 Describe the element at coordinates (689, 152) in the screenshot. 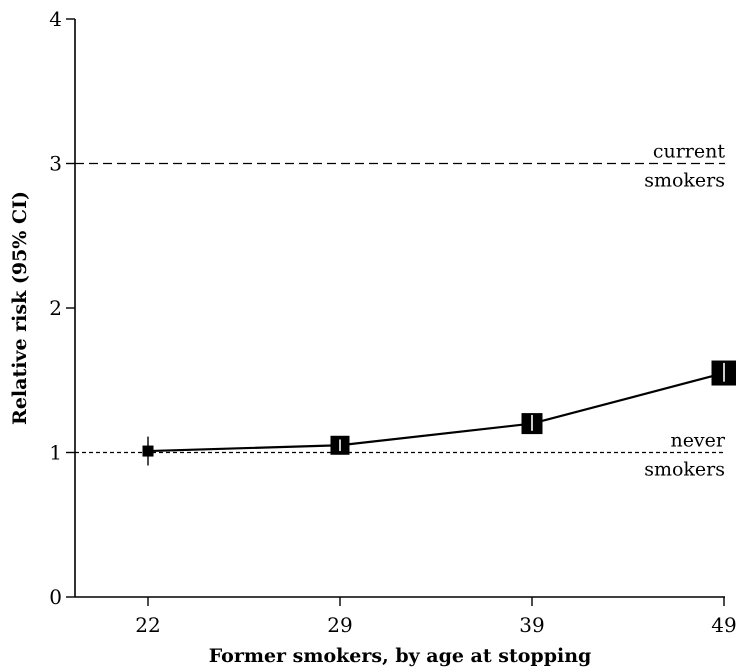

I see `reference-label: current` at that location.